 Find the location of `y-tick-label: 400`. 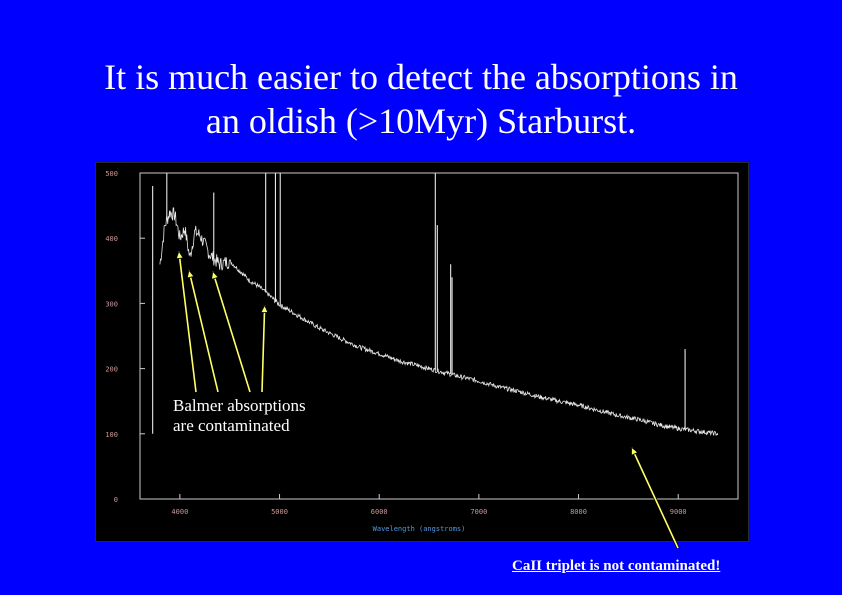

y-tick-label: 400 is located at coordinates (111, 239).